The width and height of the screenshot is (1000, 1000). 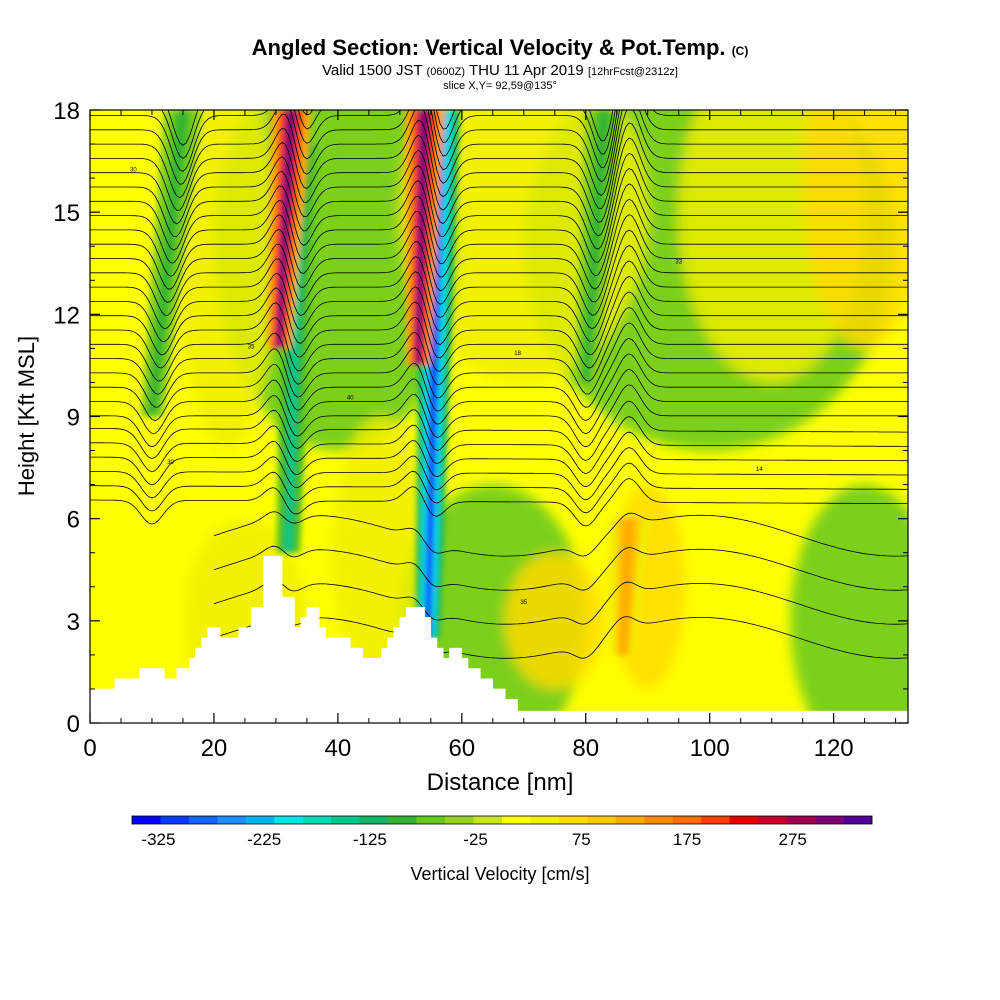 I want to click on colorbar-tick-label: -325, so click(x=158, y=839).